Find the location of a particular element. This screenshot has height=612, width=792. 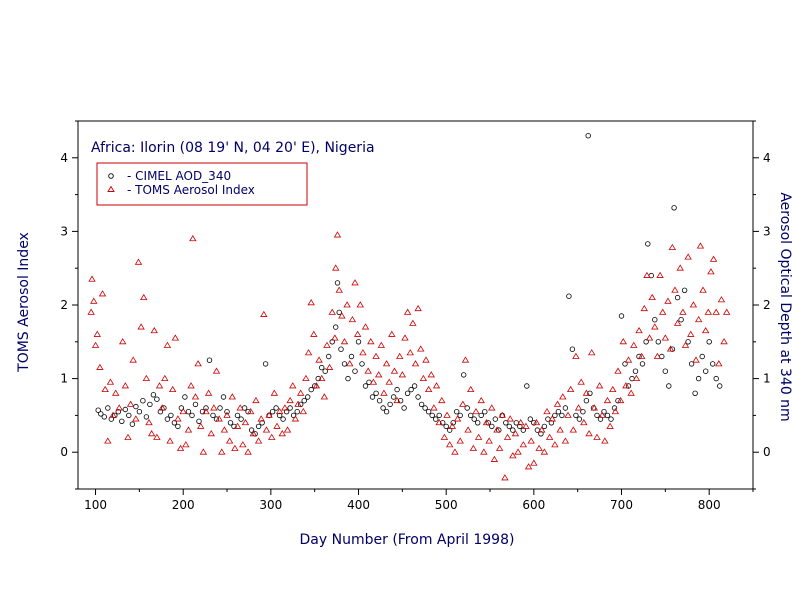

legend-marker-cimel is located at coordinates (111, 176).